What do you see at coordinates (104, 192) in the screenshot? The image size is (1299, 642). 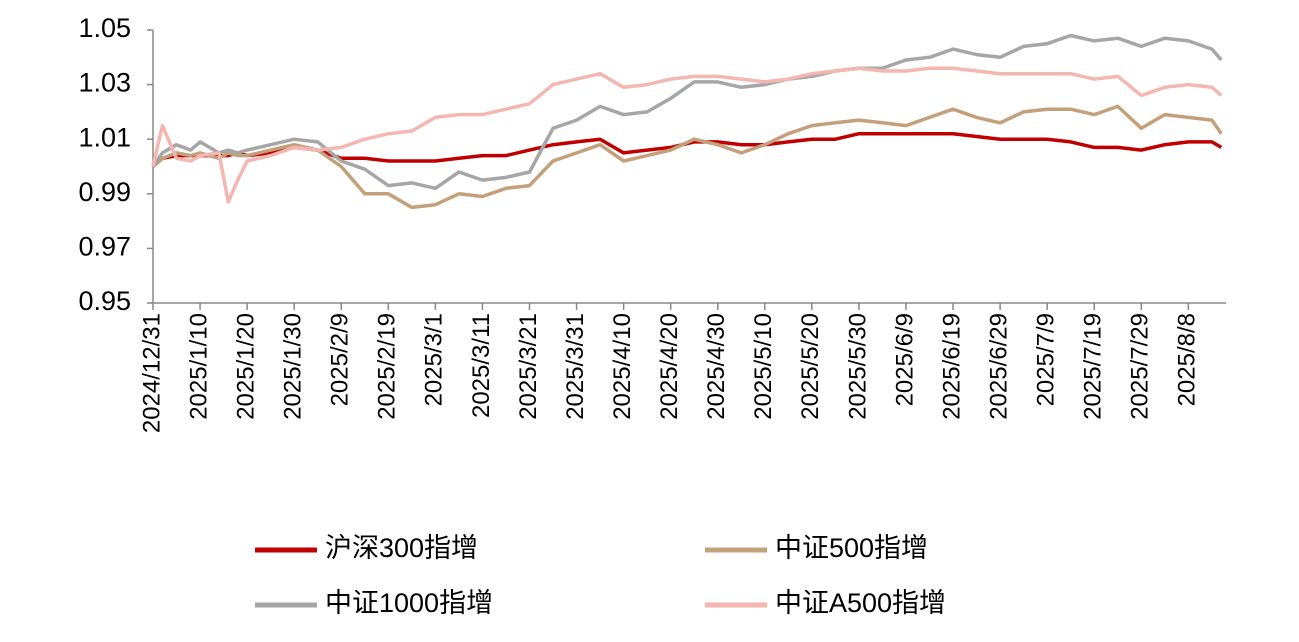 I see `y-tick-label: 0.99` at bounding box center [104, 192].